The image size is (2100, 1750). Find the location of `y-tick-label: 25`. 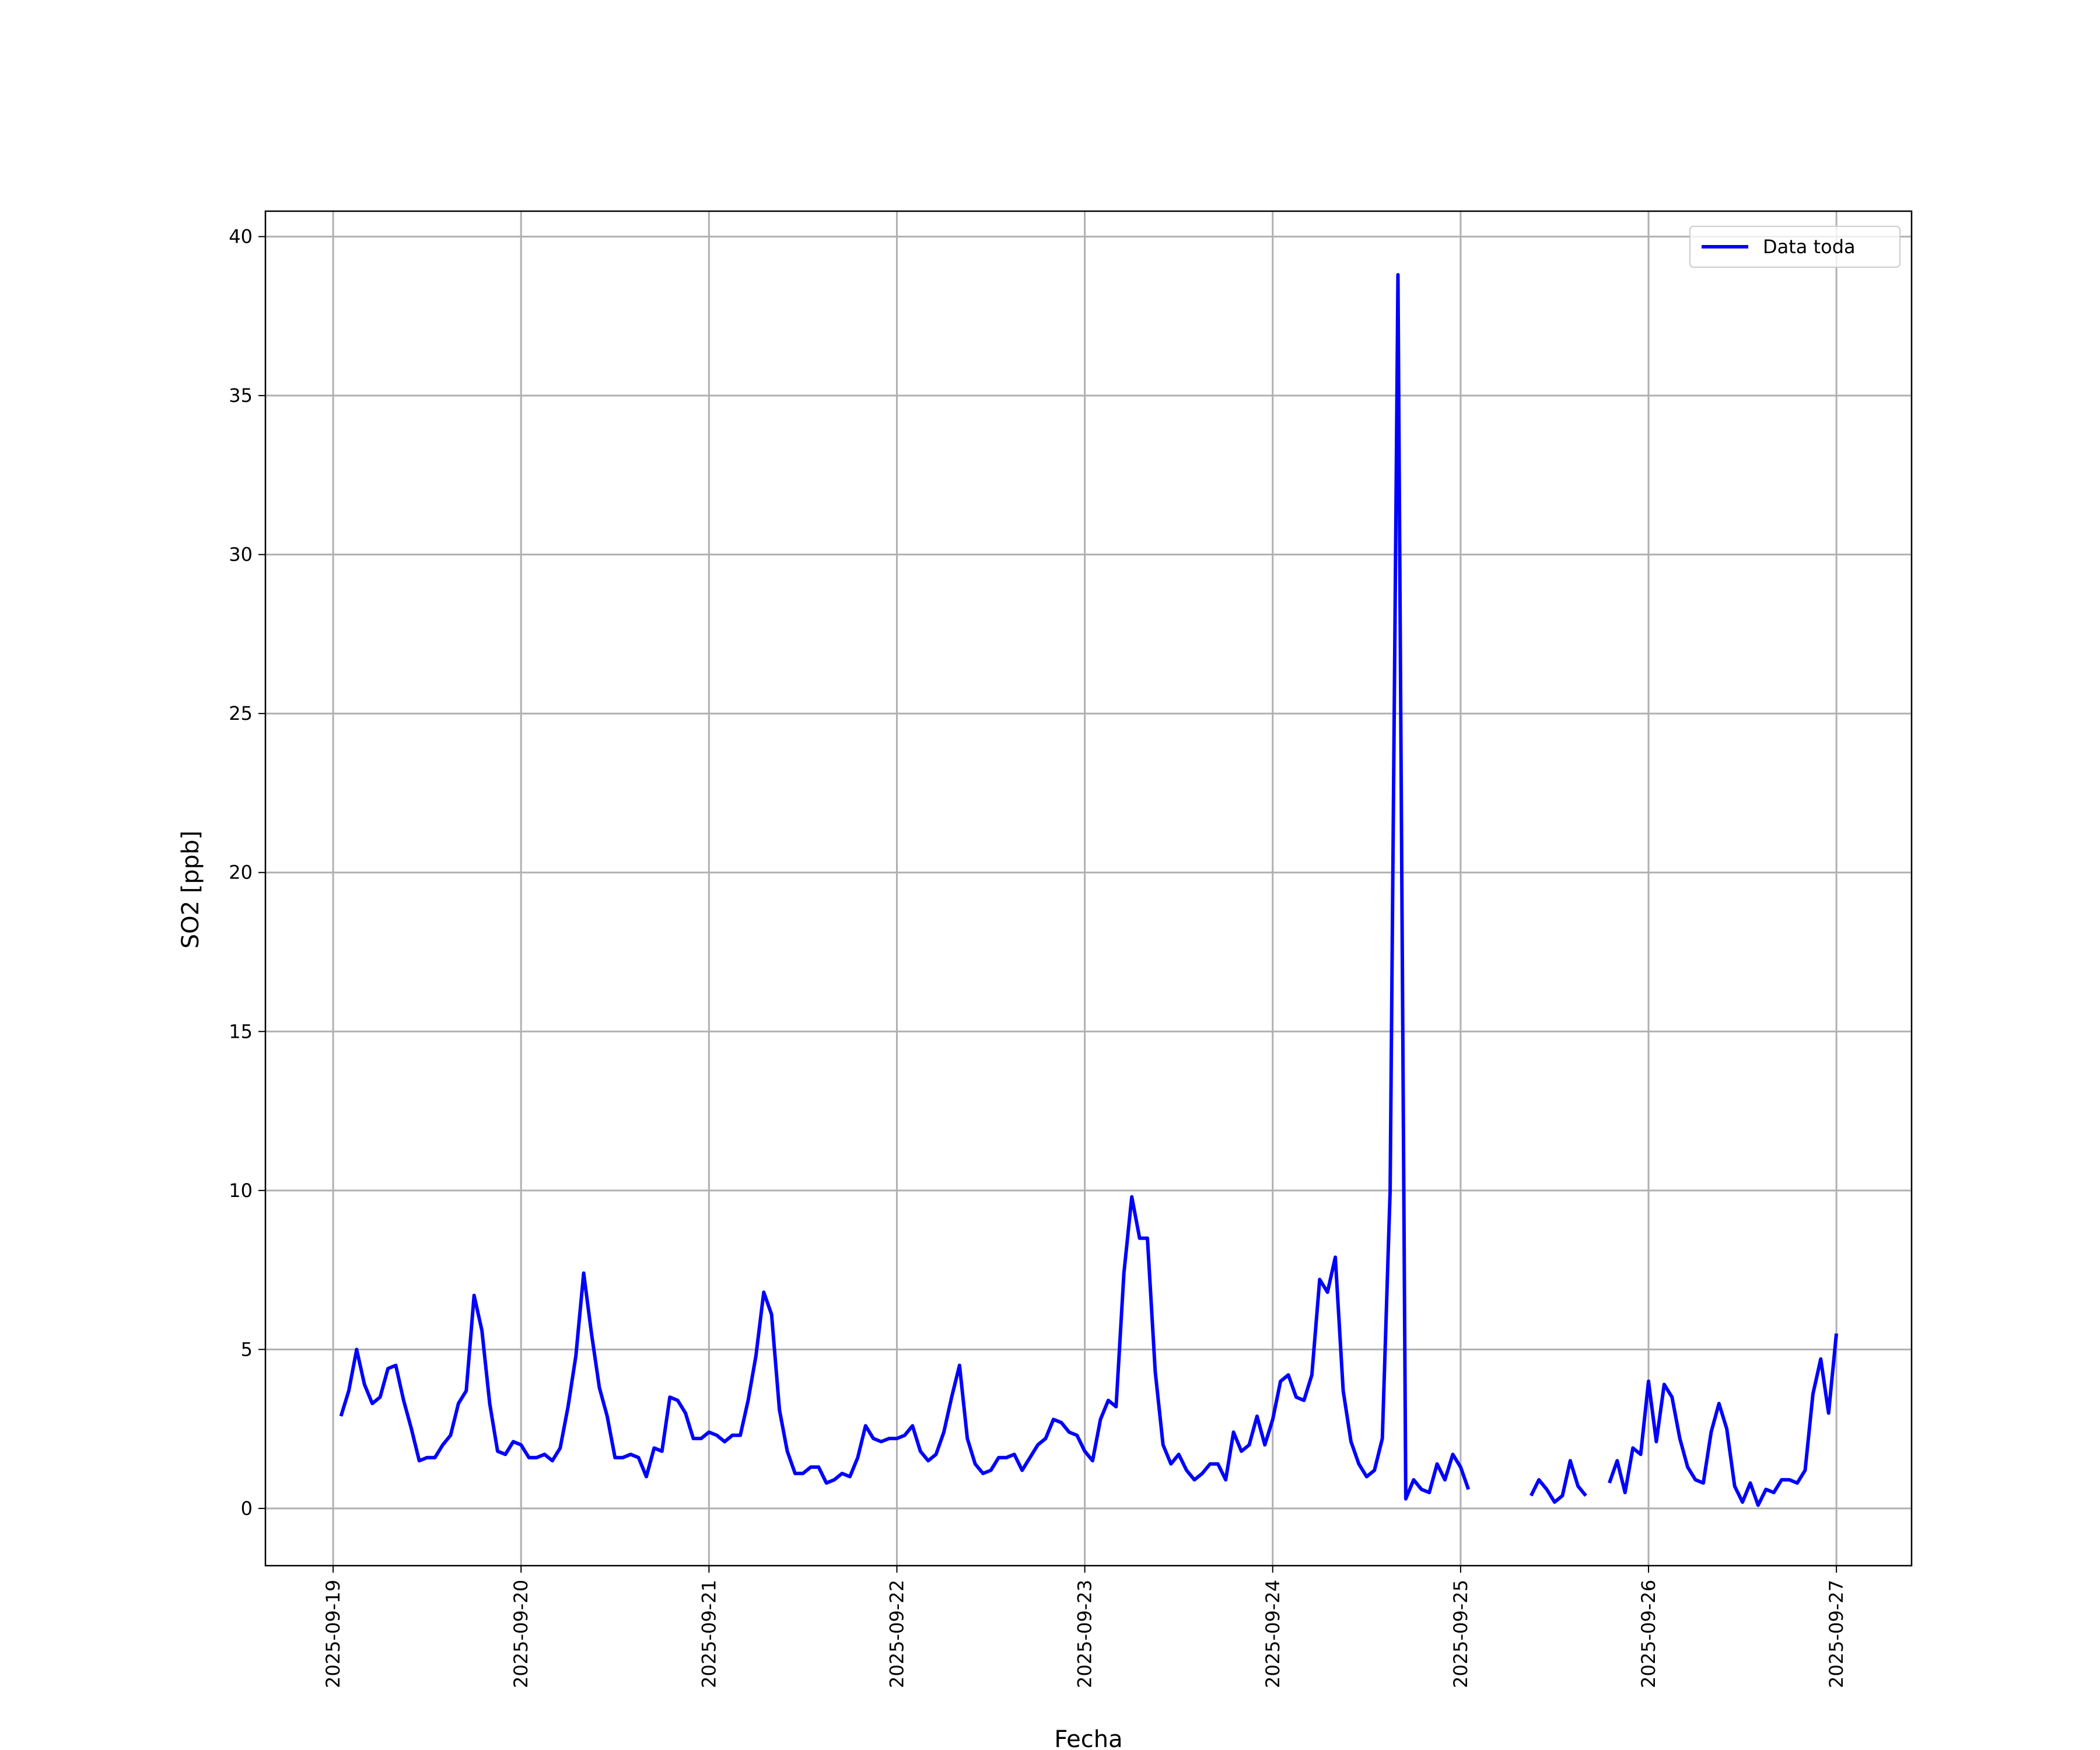

y-tick-label: 25 is located at coordinates (241, 713).